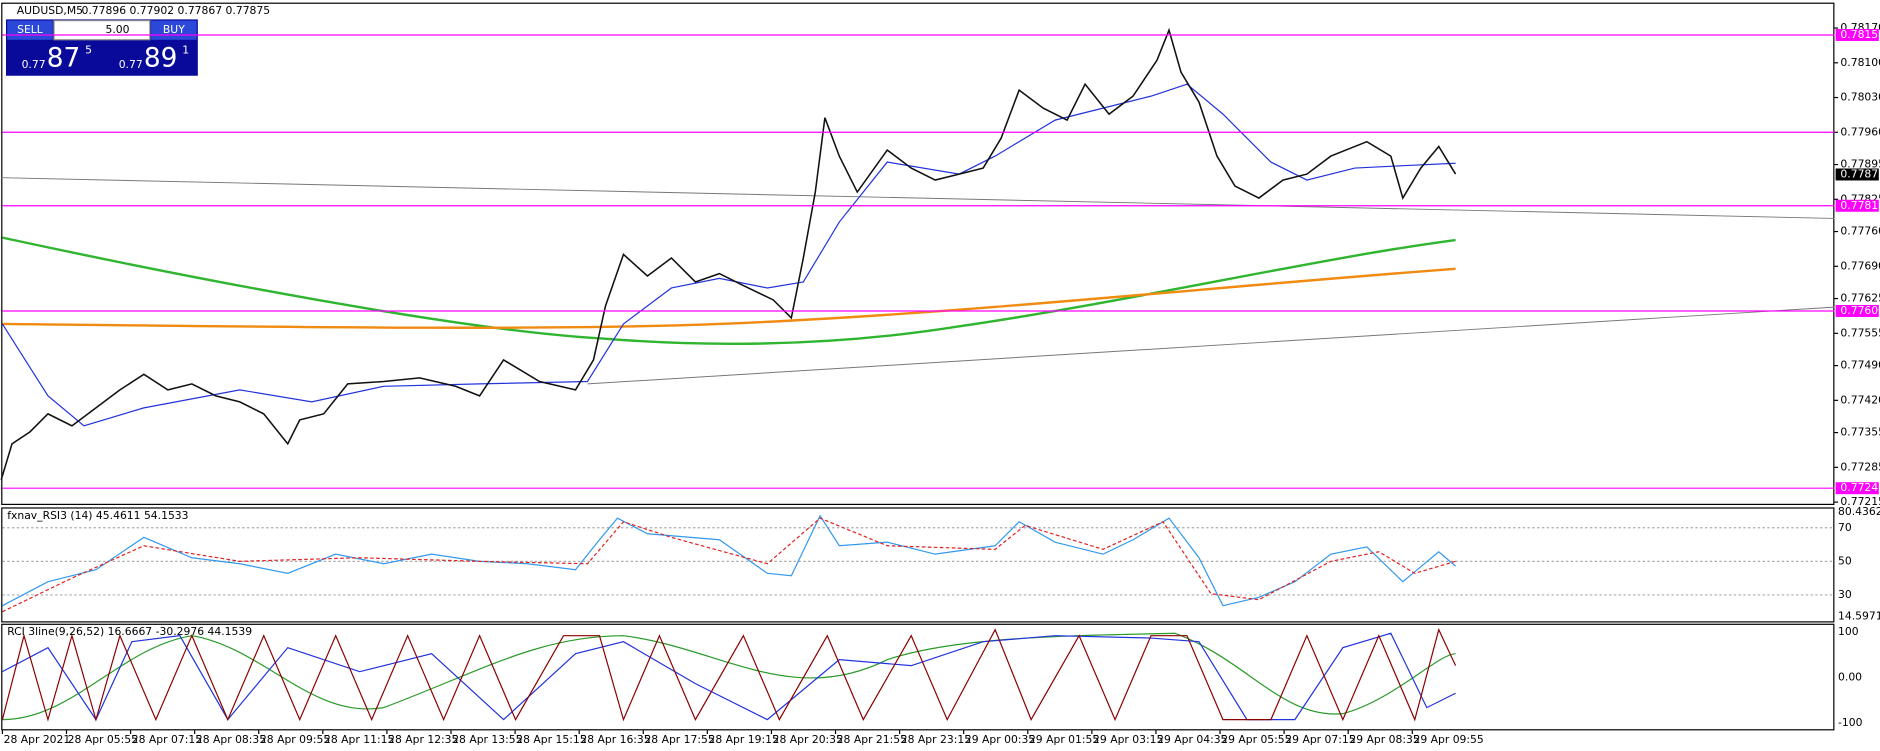  What do you see at coordinates (1064, 739) in the screenshot?
I see `time-label: 29 Apr 01:55` at bounding box center [1064, 739].